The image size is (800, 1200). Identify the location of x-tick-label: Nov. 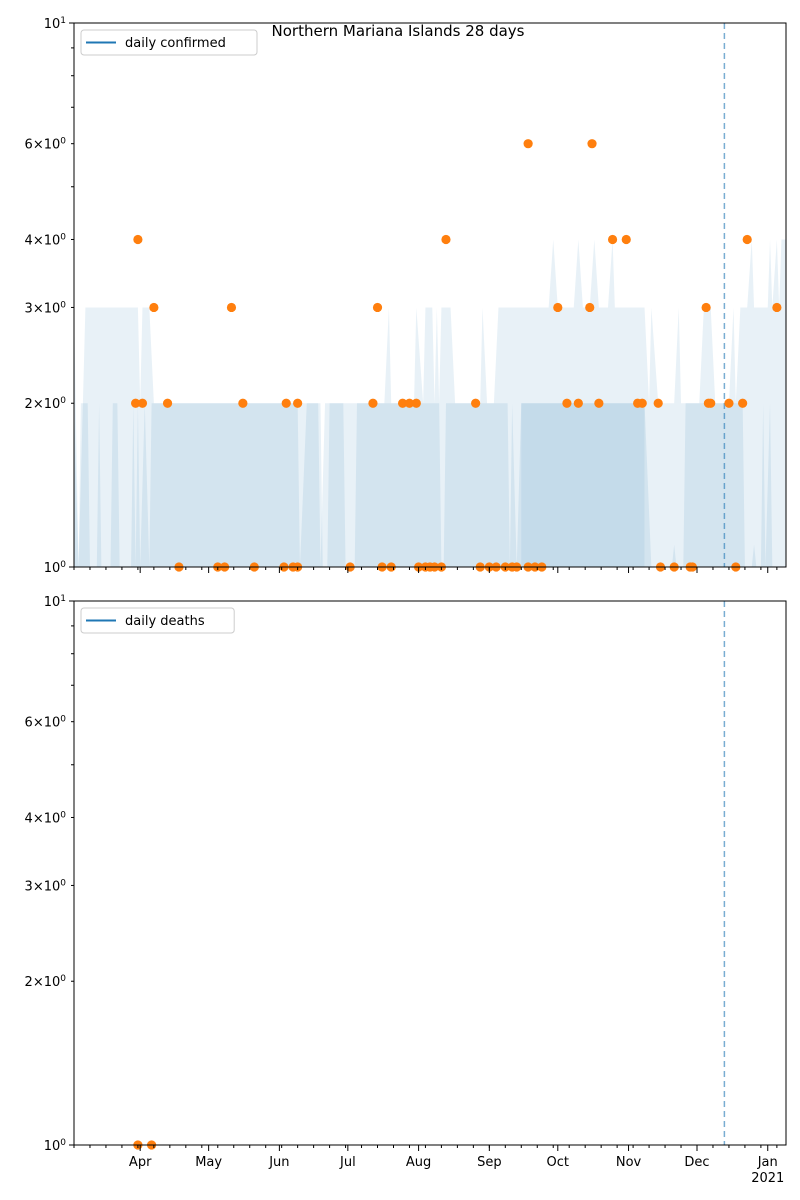
(629, 1162).